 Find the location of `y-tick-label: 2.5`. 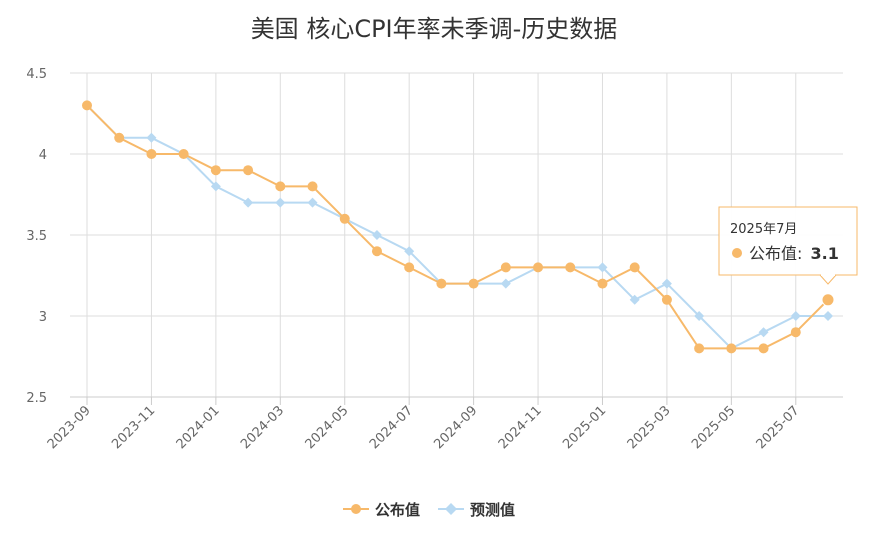

y-tick-label: 2.5 is located at coordinates (36, 398).